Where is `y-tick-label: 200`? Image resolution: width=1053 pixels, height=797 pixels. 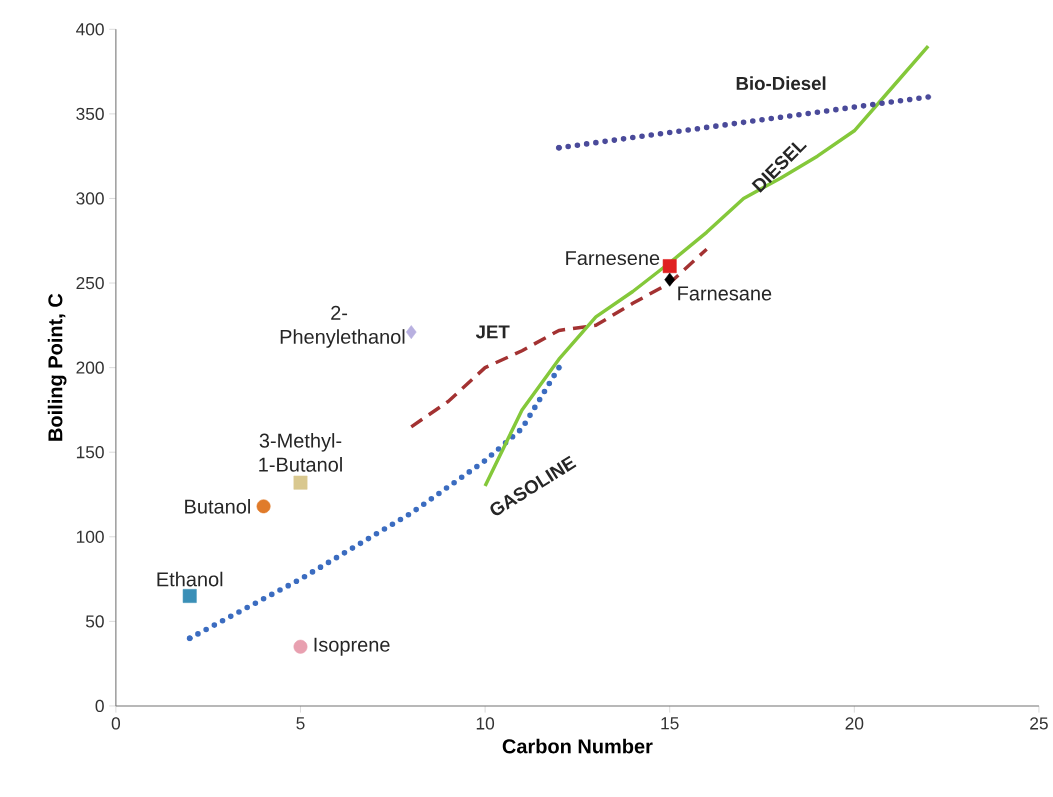
y-tick-label: 200 is located at coordinates (90, 367).